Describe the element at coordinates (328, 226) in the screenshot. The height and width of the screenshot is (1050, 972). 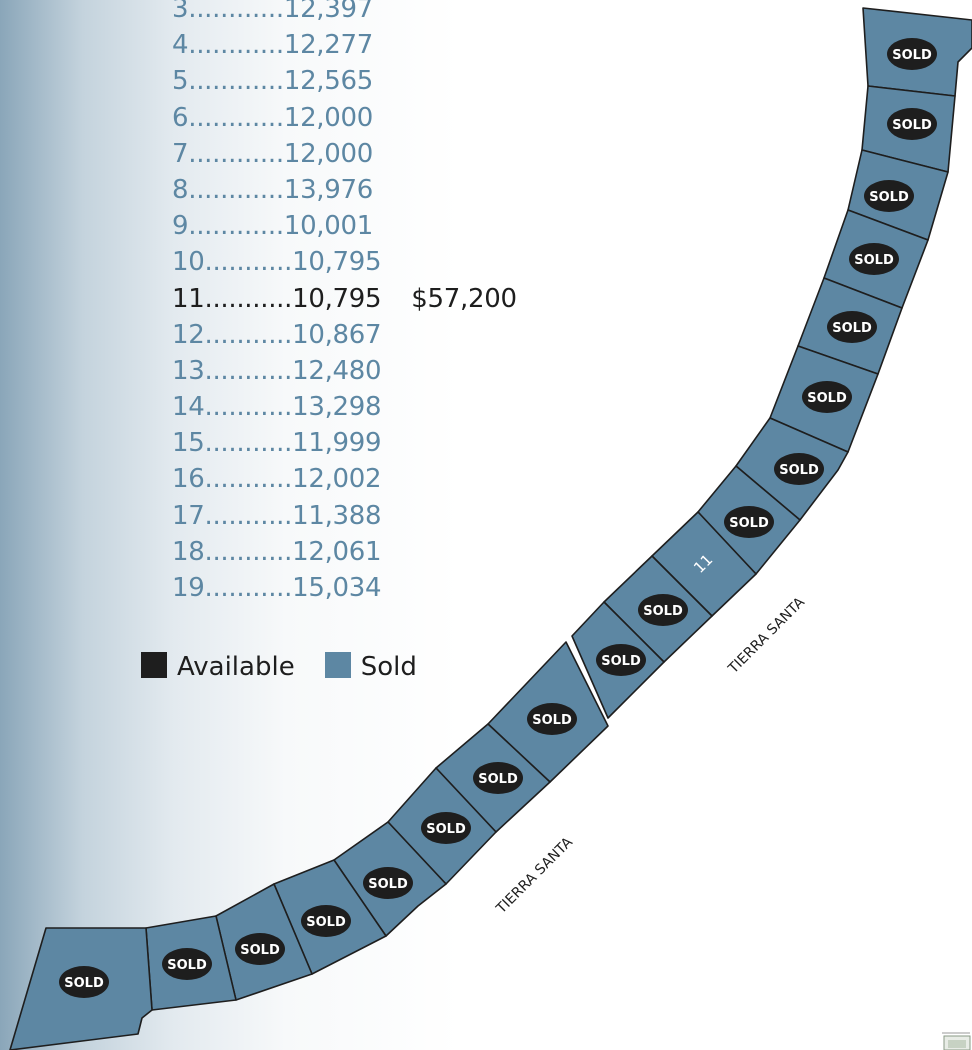
I see `lot-size: 10,001` at that location.